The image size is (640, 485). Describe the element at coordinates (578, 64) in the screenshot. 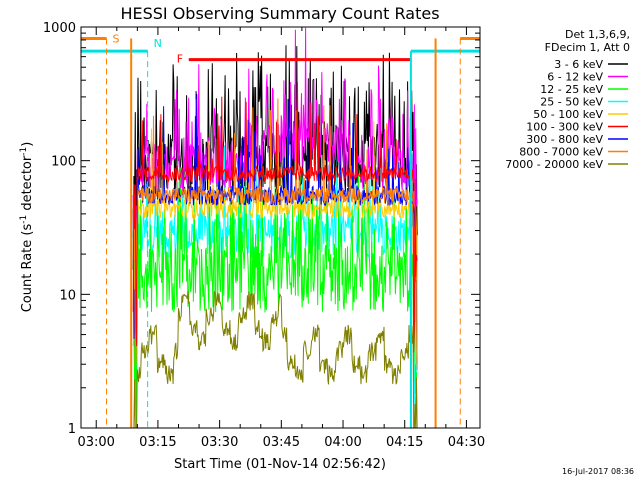

I see `legend-label: 3 - 6 keV` at that location.